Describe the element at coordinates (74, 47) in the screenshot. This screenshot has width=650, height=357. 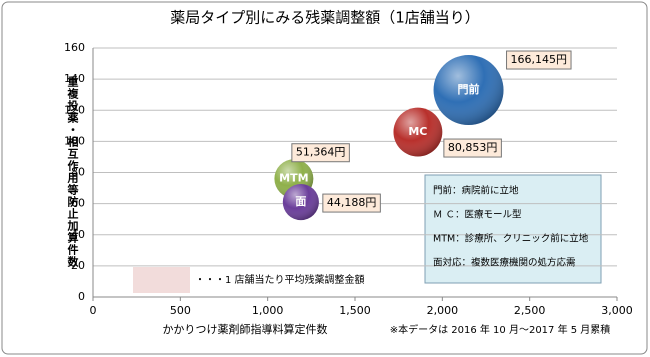
I see `y-tick-label: 160` at that location.